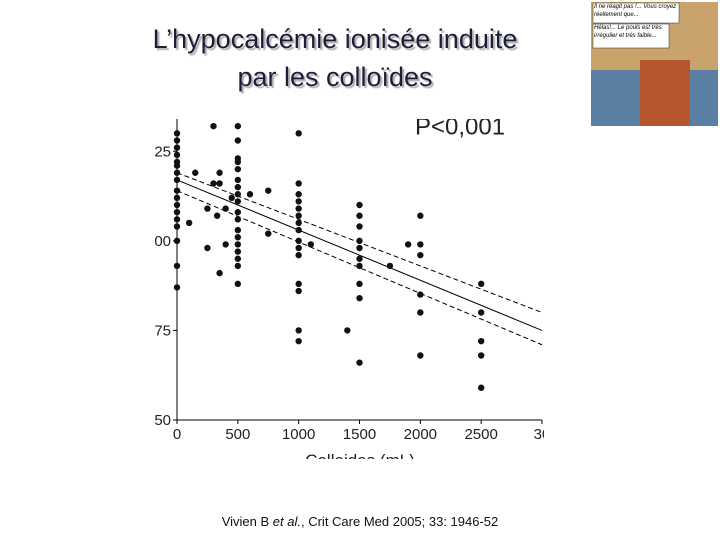  What do you see at coordinates (162, 241) in the screenshot?
I see `y-tick-label: 00` at bounding box center [162, 241].